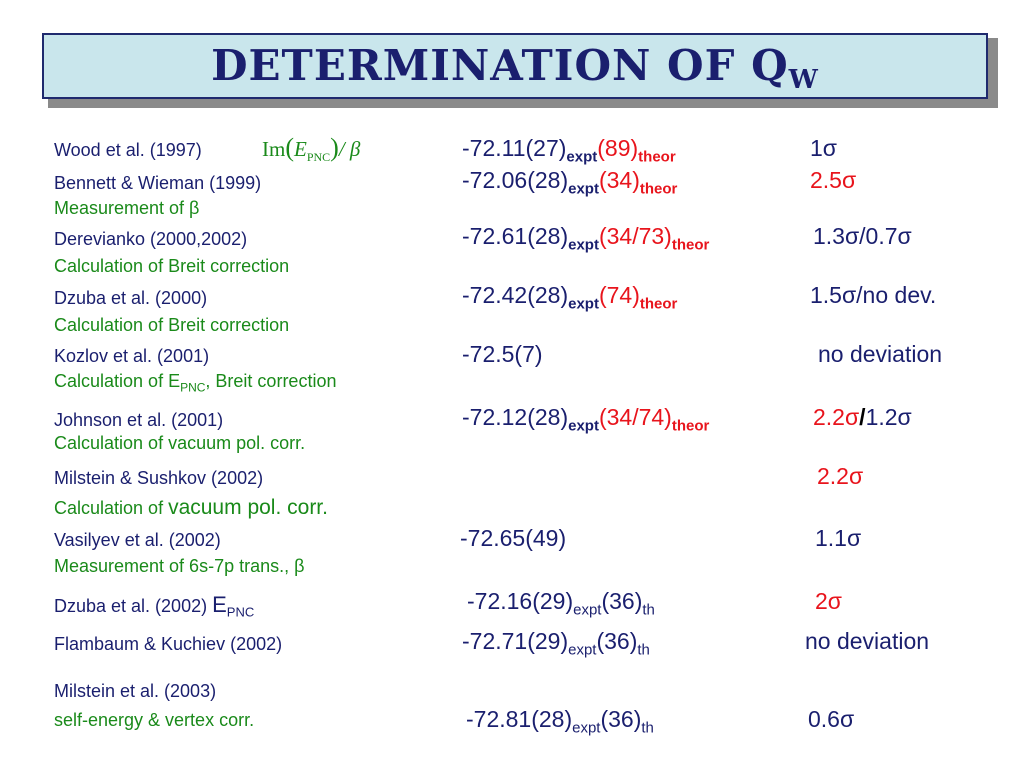 This screenshot has width=1024, height=768. What do you see at coordinates (271, 381) in the screenshot?
I see `note-post: , Breit correction` at bounding box center [271, 381].